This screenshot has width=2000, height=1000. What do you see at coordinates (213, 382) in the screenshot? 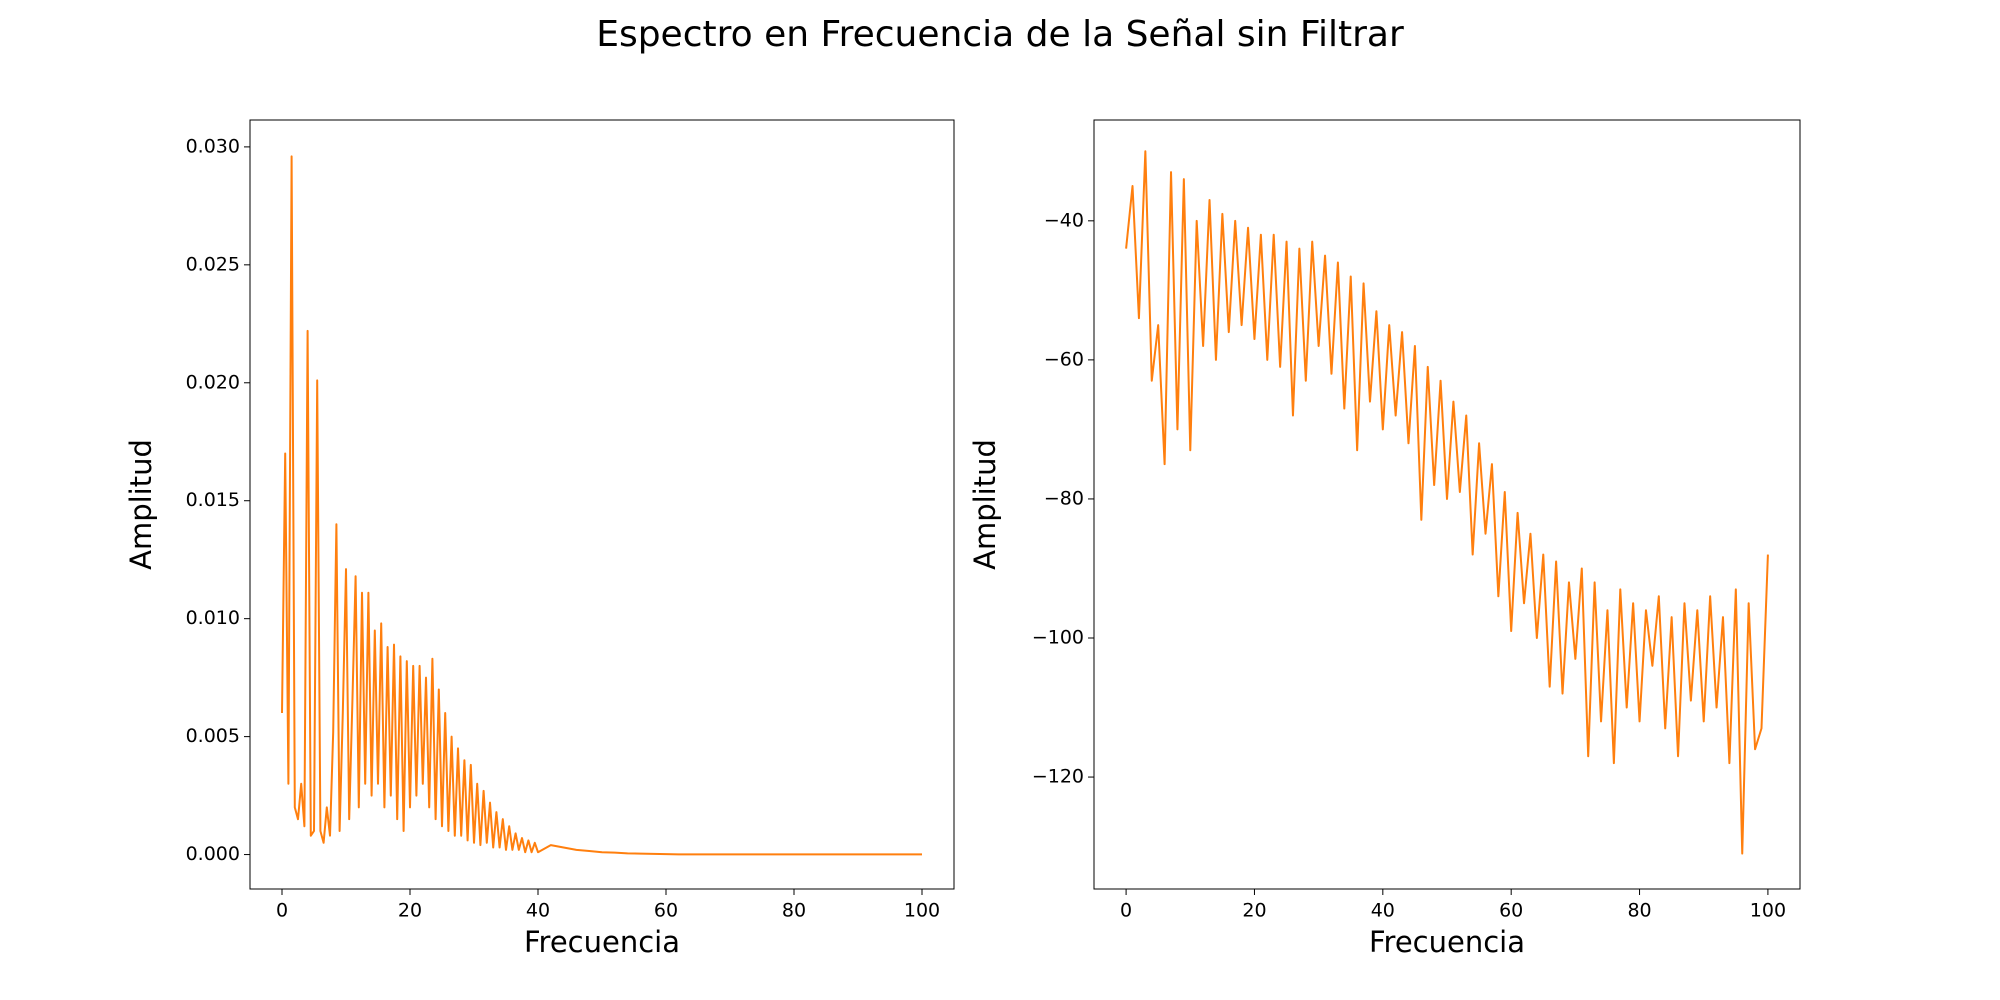
I see `y-tick-label: 0.020` at bounding box center [213, 382].